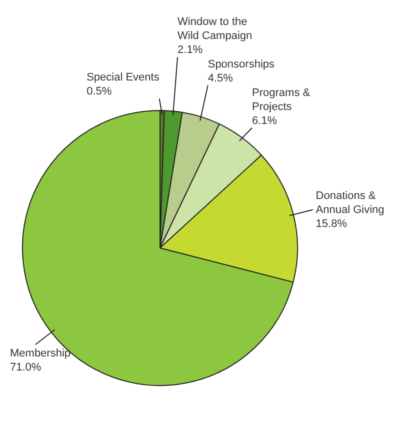 This screenshot has width=401, height=428. What do you see at coordinates (242, 64) in the screenshot?
I see `slice-label: Sponsorships` at bounding box center [242, 64].